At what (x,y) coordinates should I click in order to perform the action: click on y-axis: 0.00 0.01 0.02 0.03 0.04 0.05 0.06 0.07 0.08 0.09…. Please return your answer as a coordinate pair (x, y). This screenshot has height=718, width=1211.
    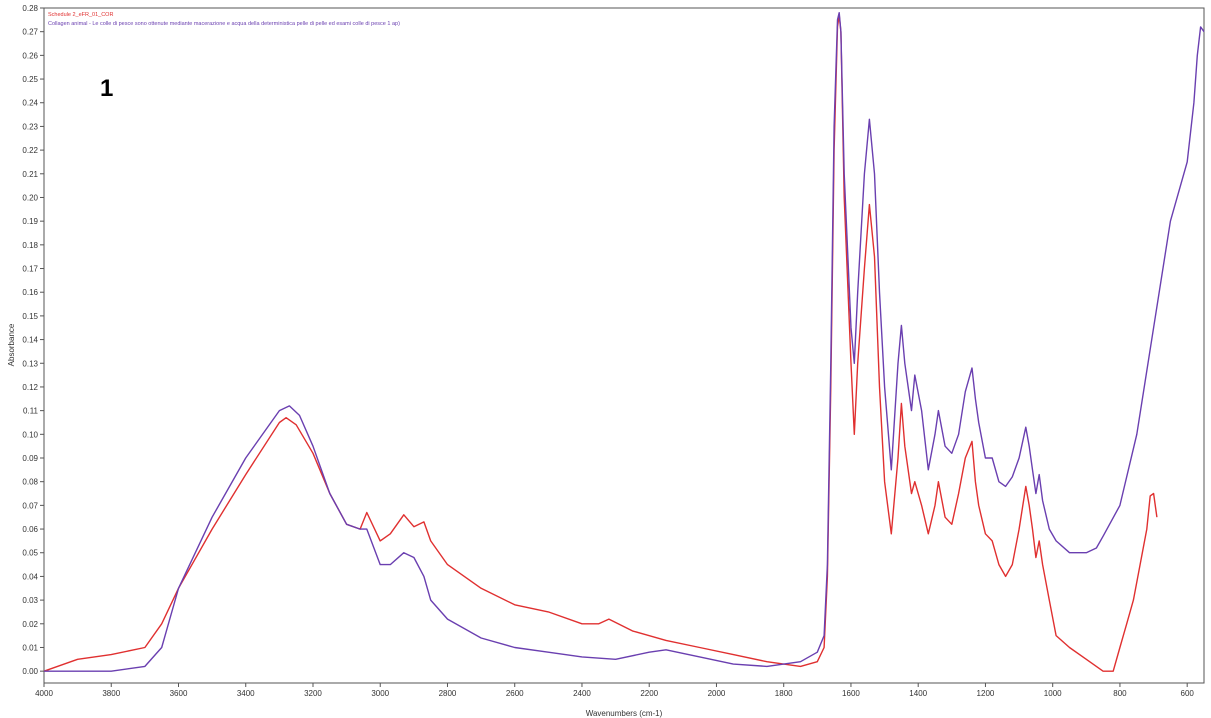
    Looking at the image, I should click on (33, 340).